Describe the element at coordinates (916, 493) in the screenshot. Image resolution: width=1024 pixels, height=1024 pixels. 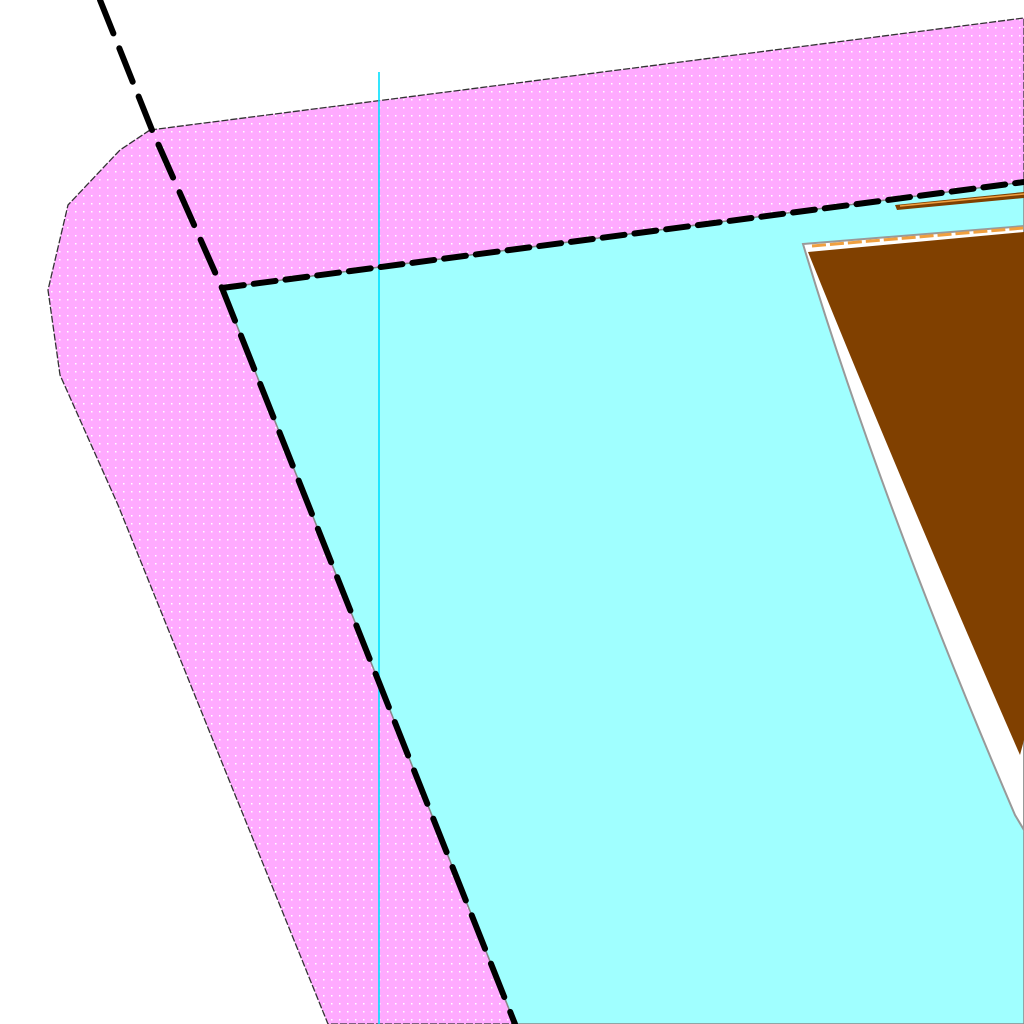
I see `building-footprint` at that location.